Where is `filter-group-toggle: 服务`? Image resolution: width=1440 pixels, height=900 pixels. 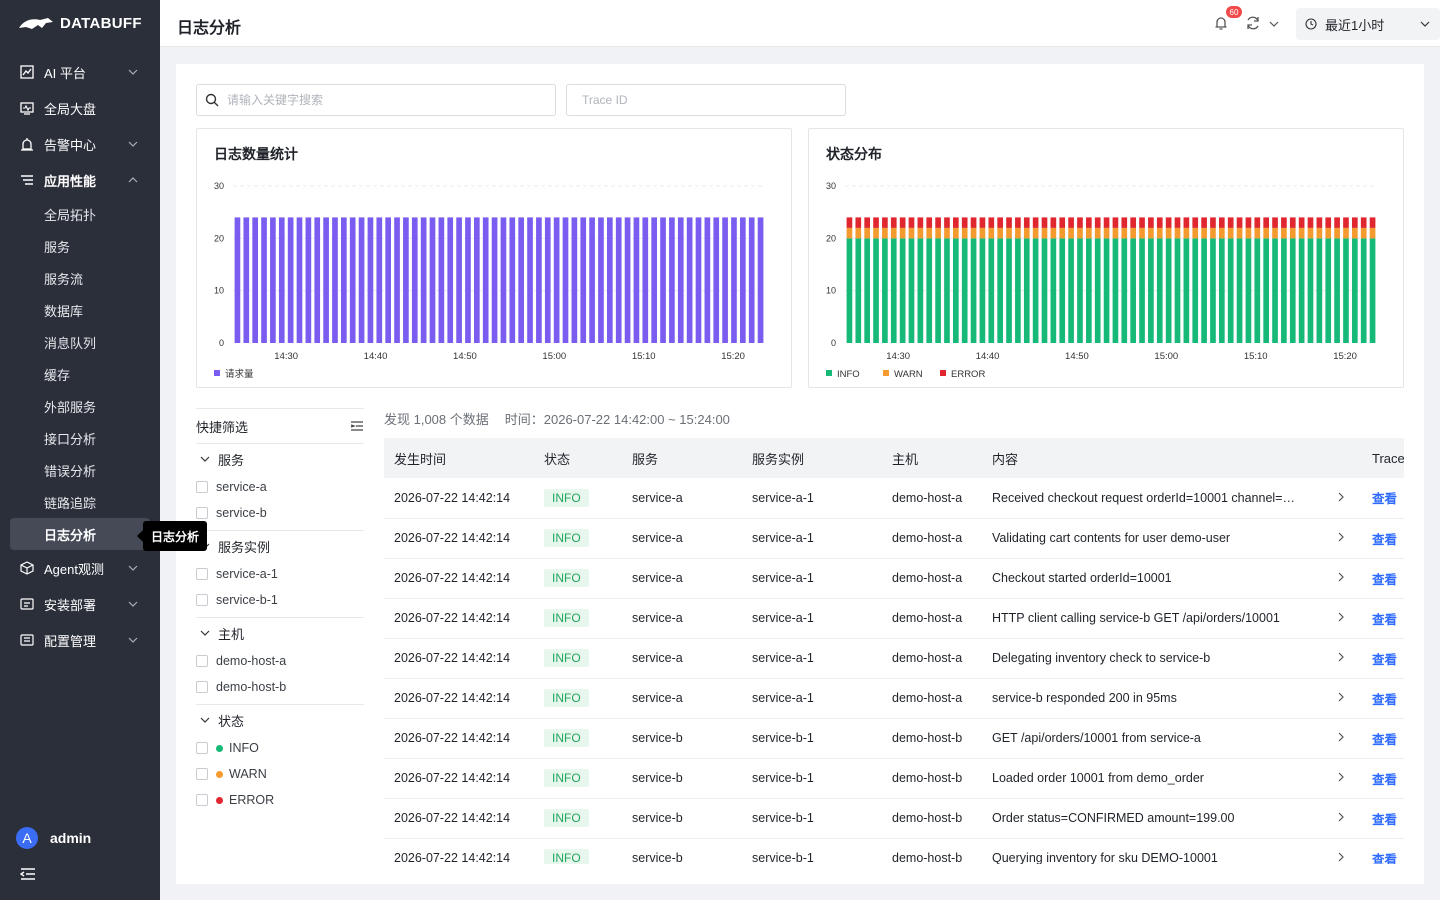
filter-group-toggle: 服务 is located at coordinates (280, 459).